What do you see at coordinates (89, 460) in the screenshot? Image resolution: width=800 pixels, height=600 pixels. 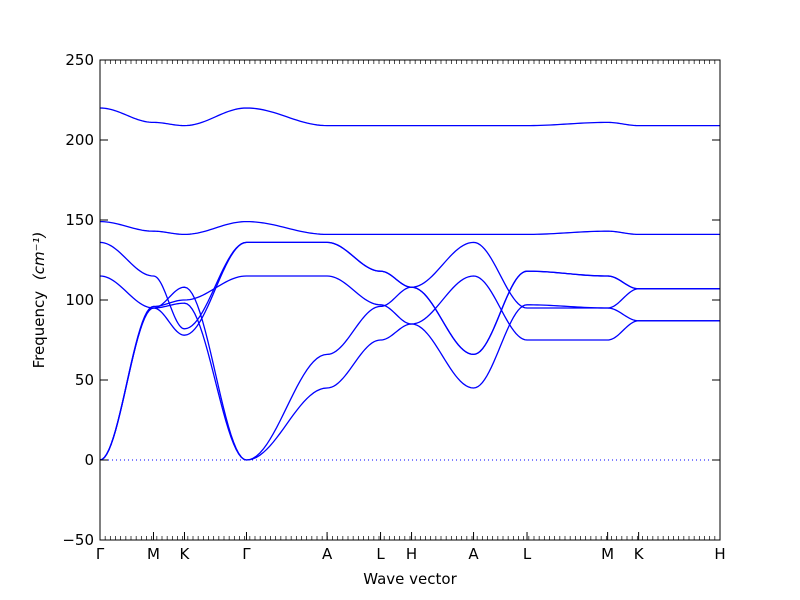 I see `y-tick-label: 0` at bounding box center [89, 460].